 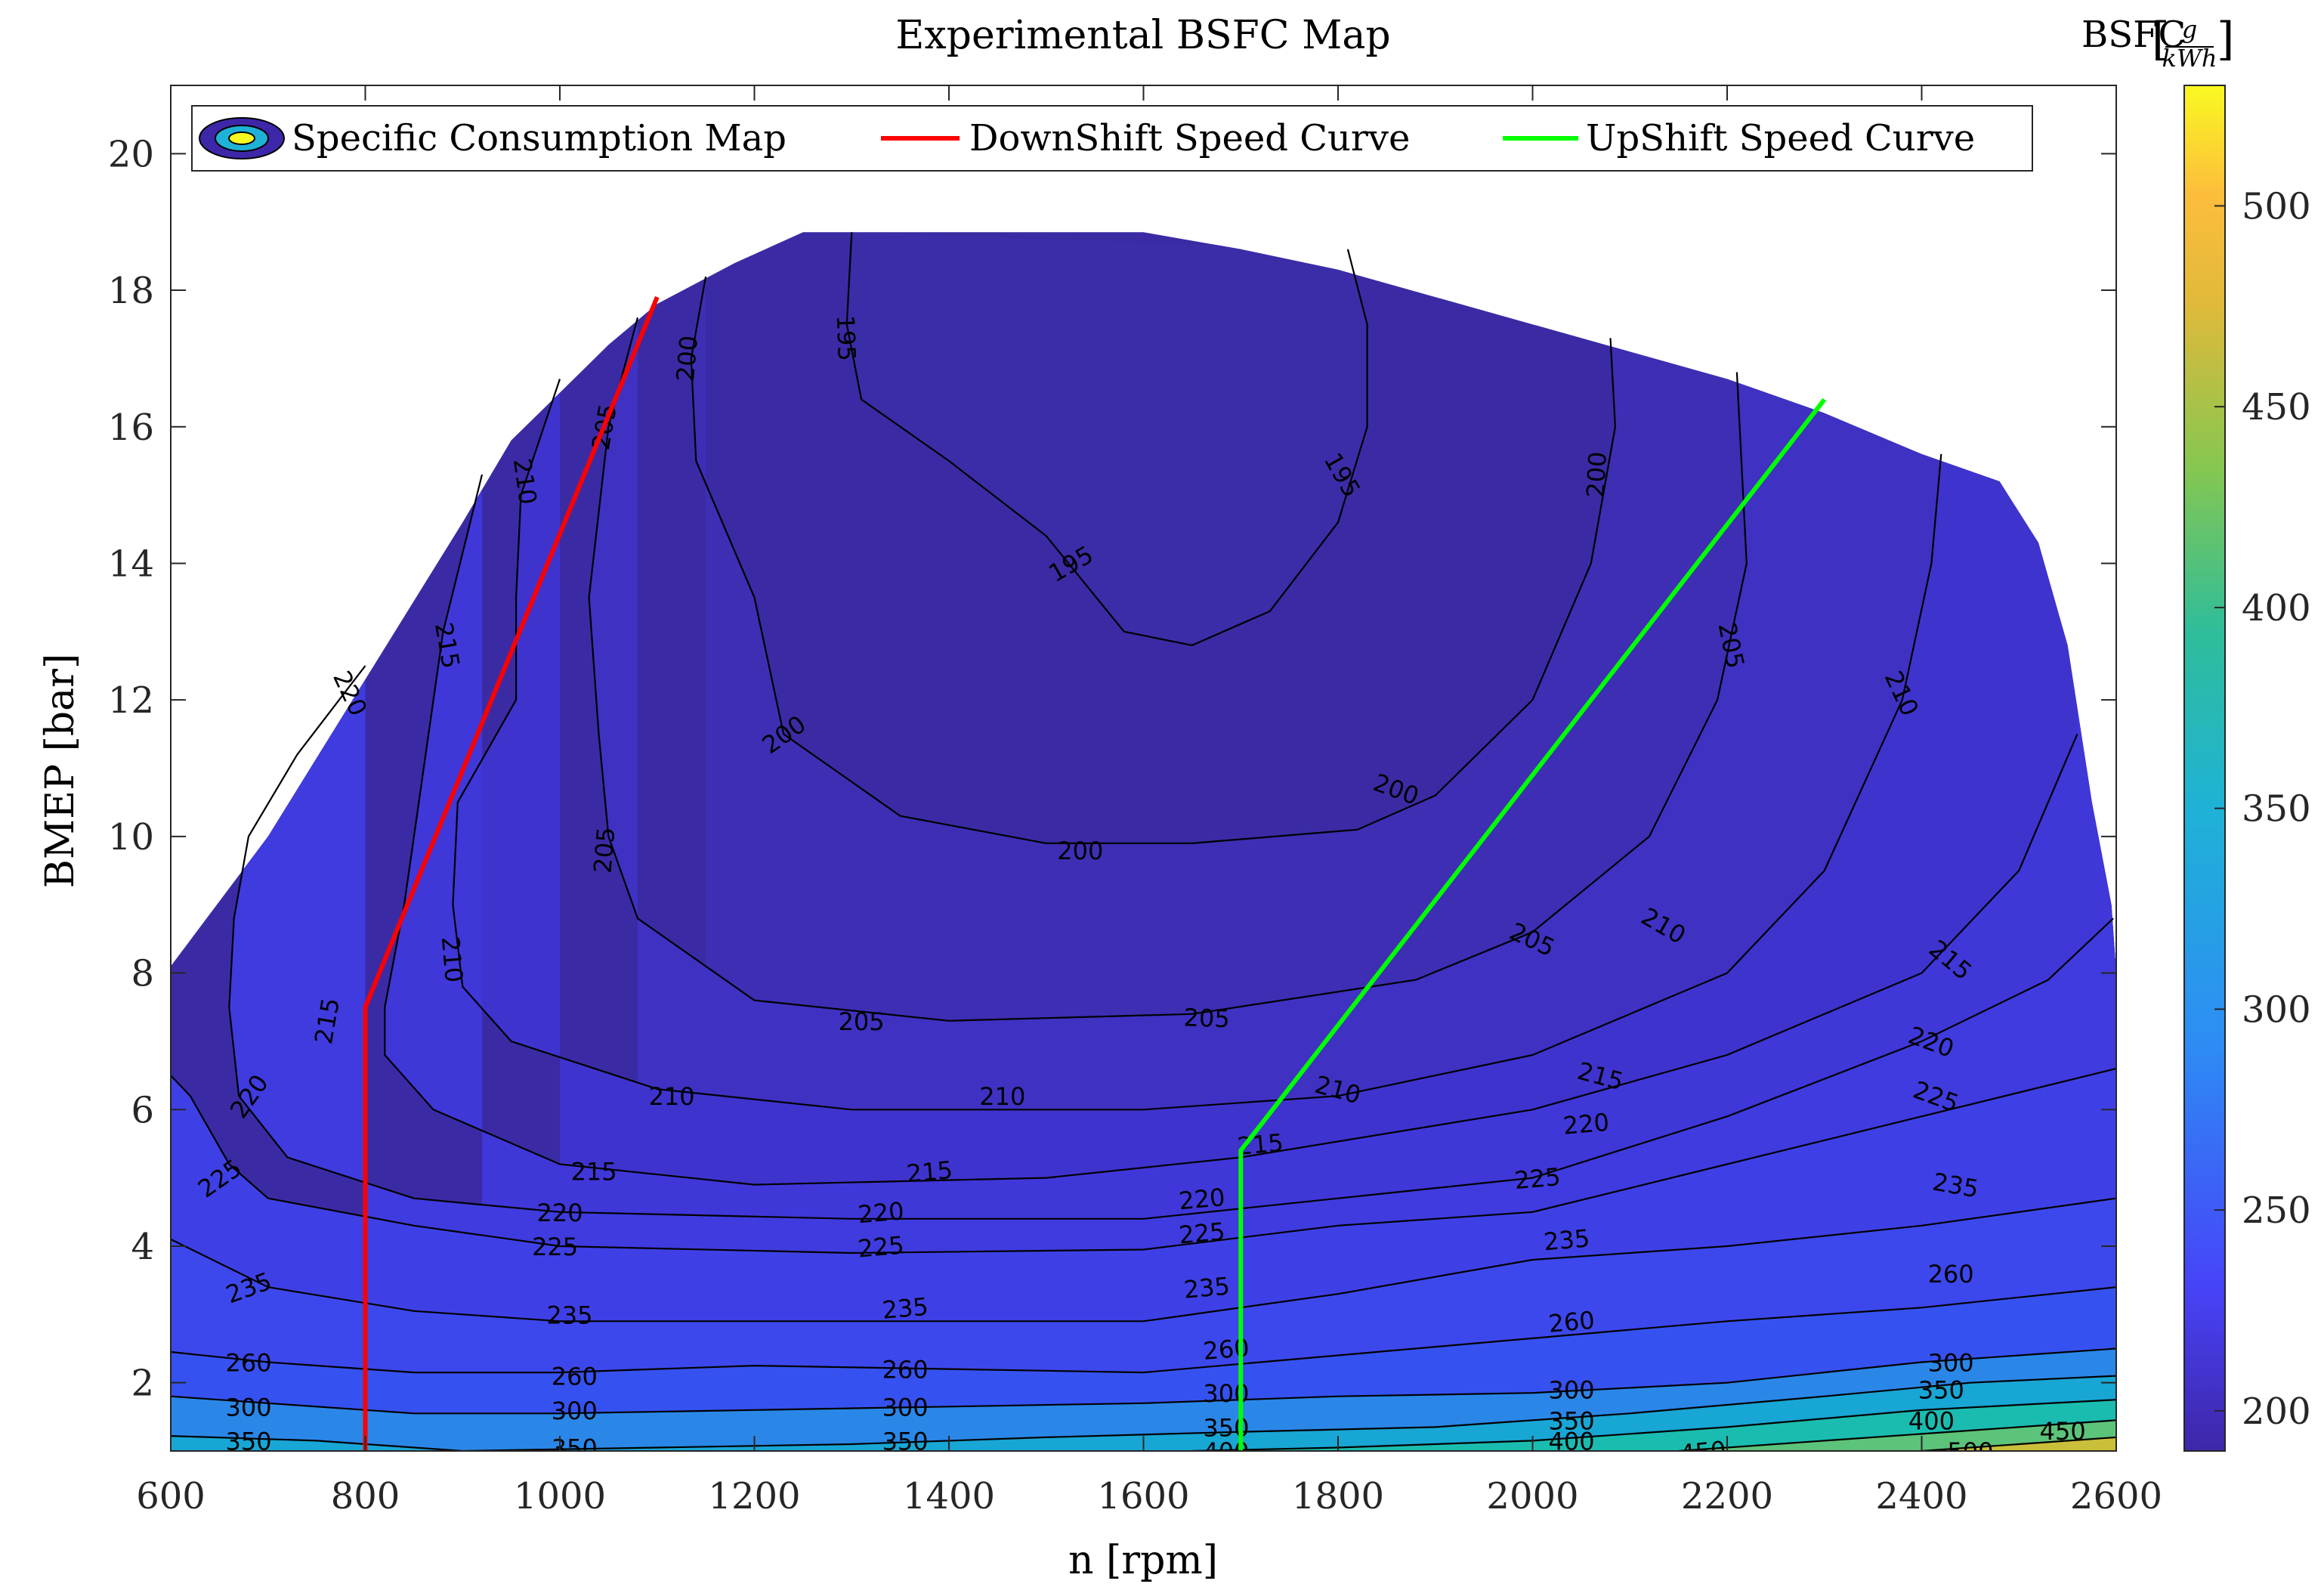 What do you see at coordinates (1143, 1496) in the screenshot?
I see `x-tick-label: 1600` at bounding box center [1143, 1496].